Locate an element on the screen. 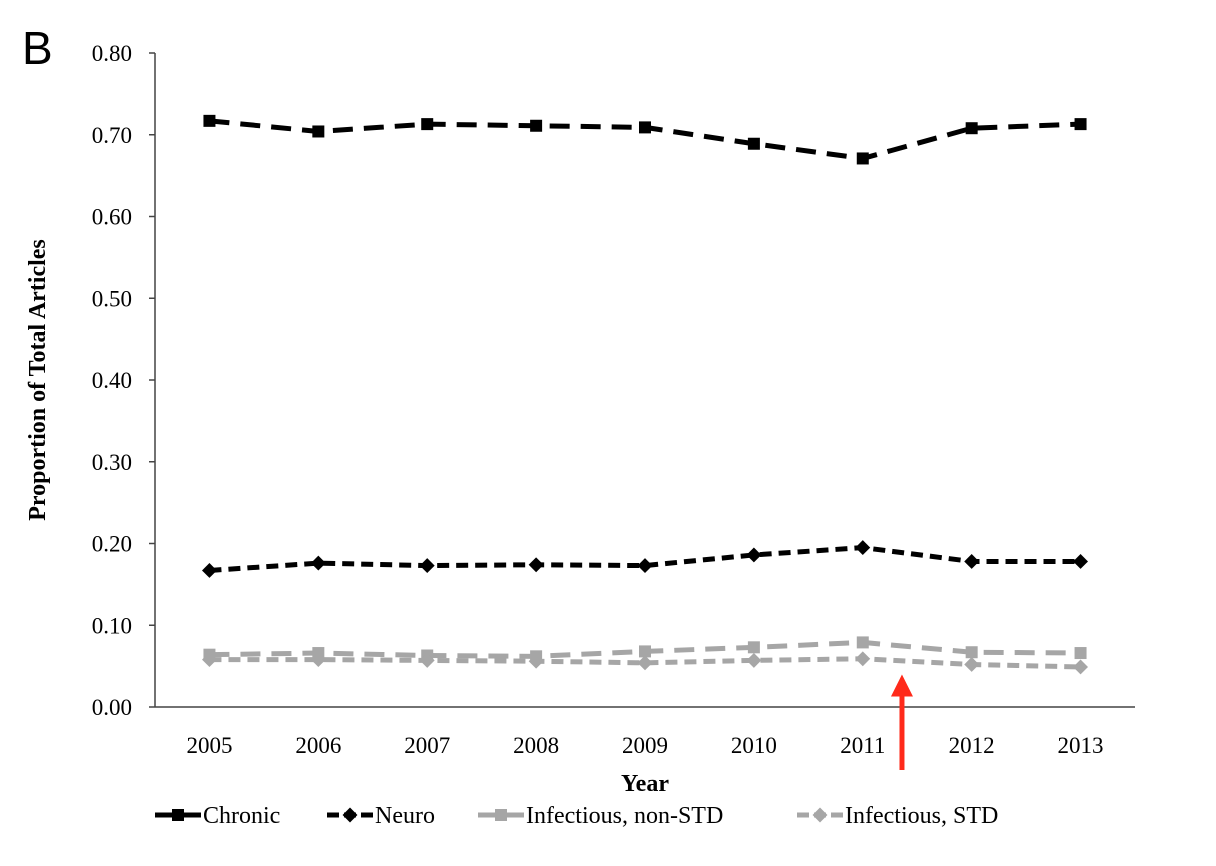 Image resolution: width=1216 pixels, height=866 pixels. x-tick-label: 2005 is located at coordinates (209, 745).